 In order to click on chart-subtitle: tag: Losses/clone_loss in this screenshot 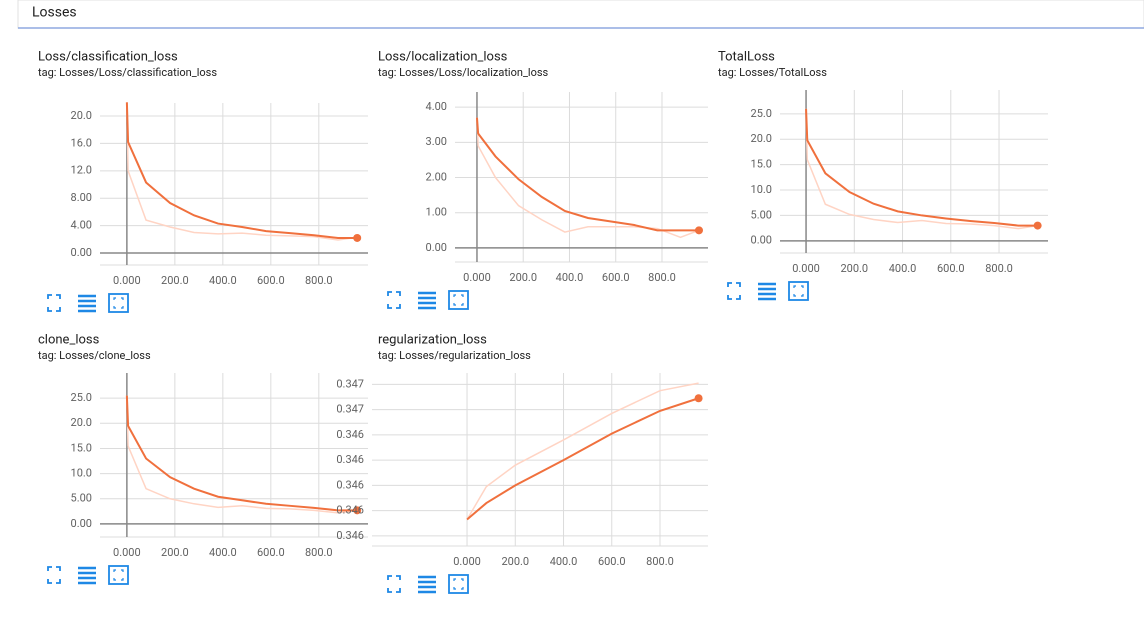, I will do `click(94, 355)`.